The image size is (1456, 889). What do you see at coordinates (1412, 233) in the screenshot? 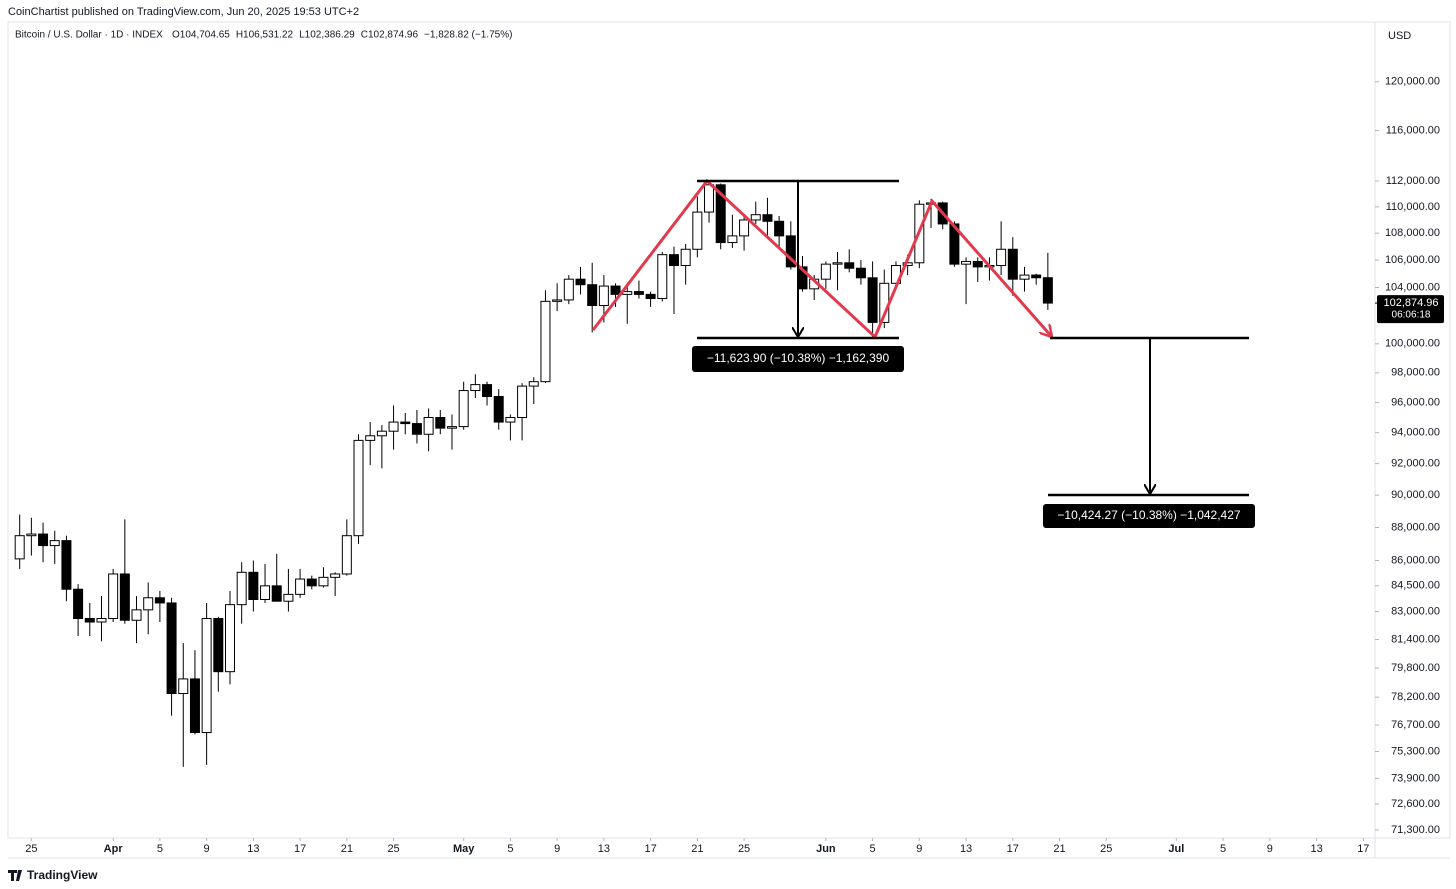
I see `y-tick-label: 108,000.00` at bounding box center [1412, 233].